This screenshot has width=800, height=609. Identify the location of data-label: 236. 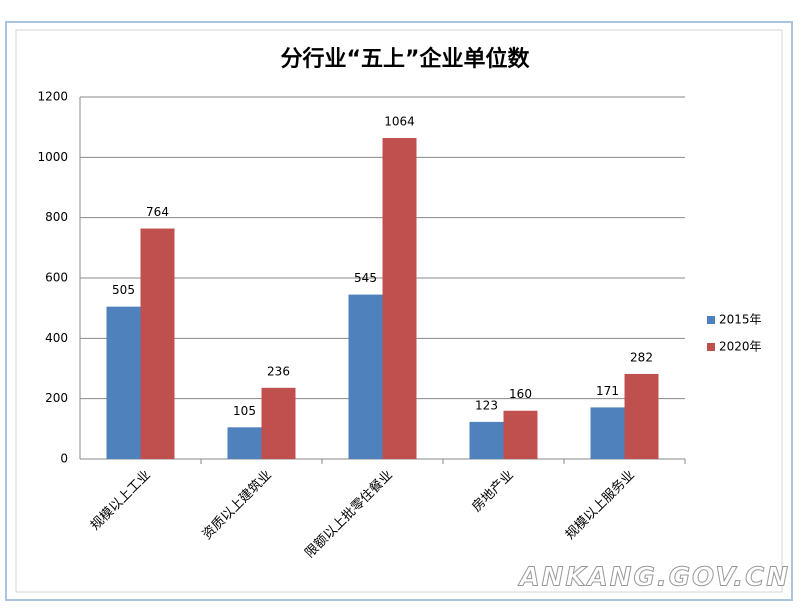
(278, 371).